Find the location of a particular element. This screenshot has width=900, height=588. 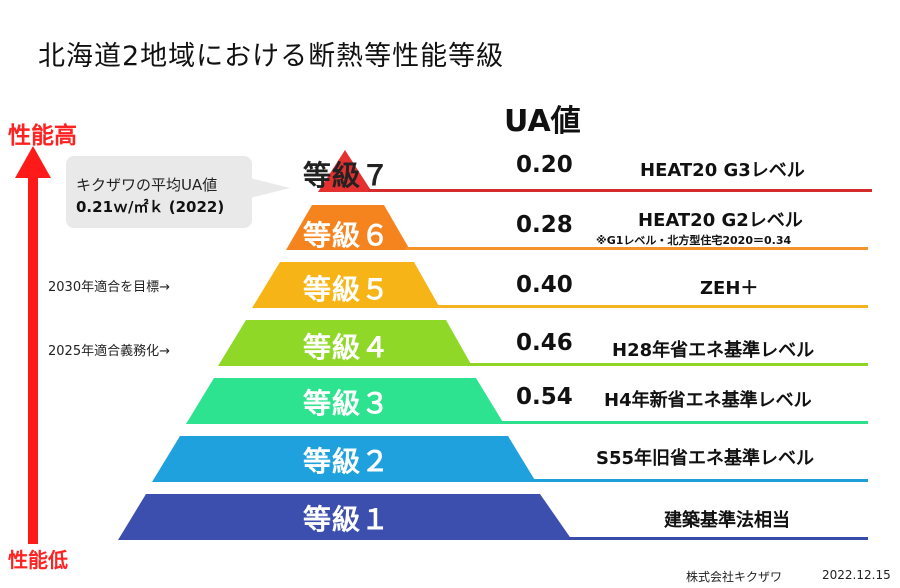

performance-arrow-head is located at coordinates (33, 162).